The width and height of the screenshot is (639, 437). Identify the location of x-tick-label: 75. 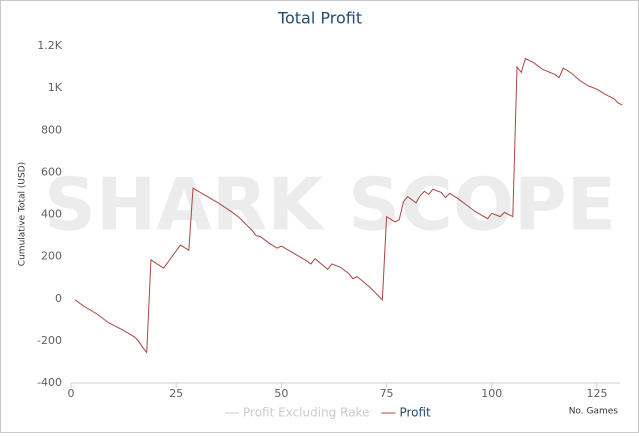
(387, 393).